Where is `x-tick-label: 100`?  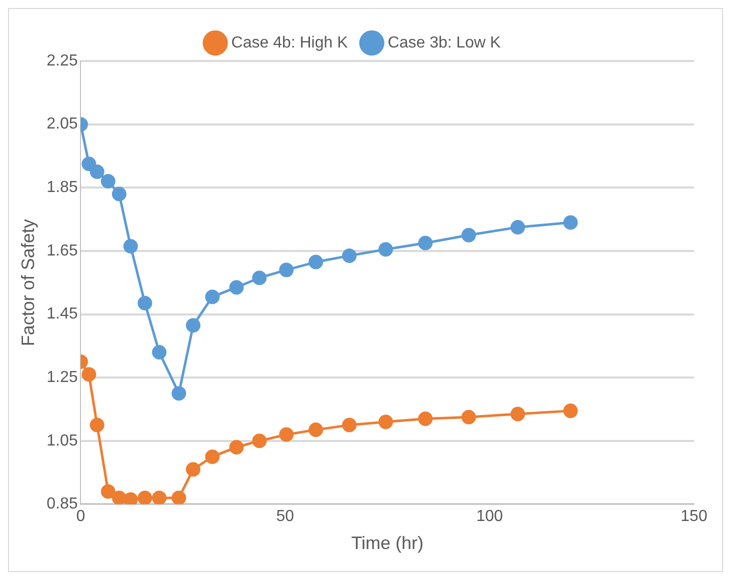
x-tick-label: 100 is located at coordinates (490, 517).